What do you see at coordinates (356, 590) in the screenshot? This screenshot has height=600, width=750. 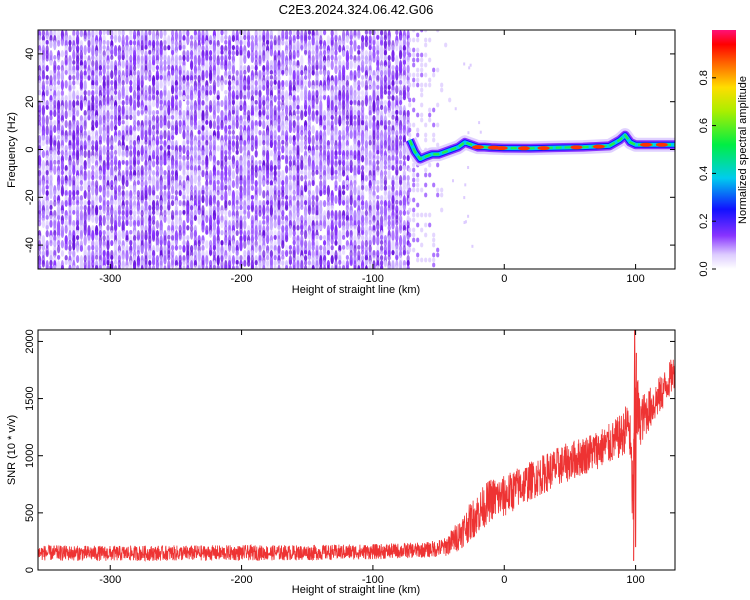 I see `snr-x-axis-label: Height of straight line (km)` at bounding box center [356, 590].